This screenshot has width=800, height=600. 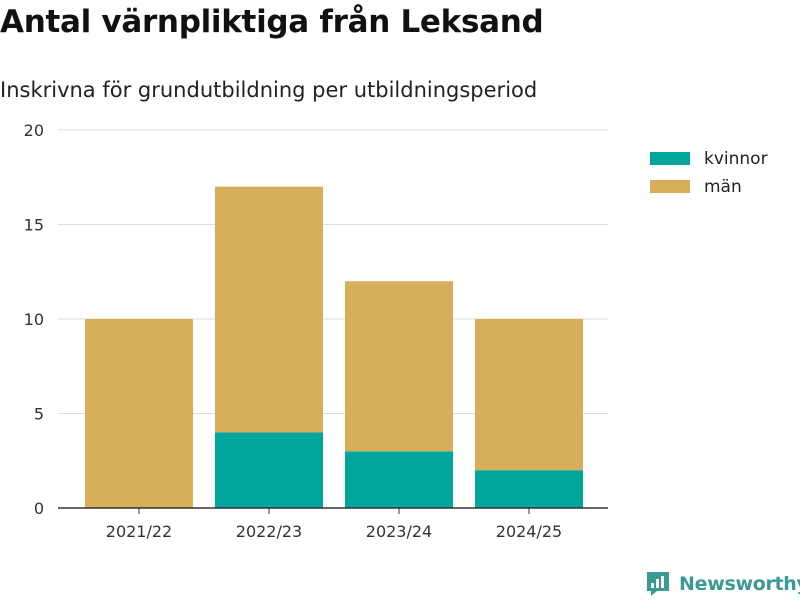 I want to click on y-tick-label: 15, so click(x=34, y=225).